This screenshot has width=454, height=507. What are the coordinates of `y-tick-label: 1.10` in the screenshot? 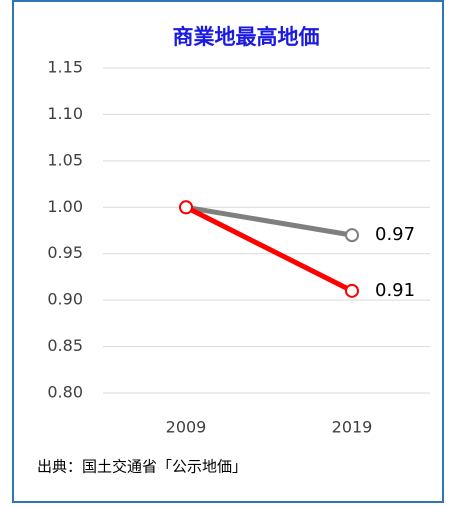 It's located at (65, 113).